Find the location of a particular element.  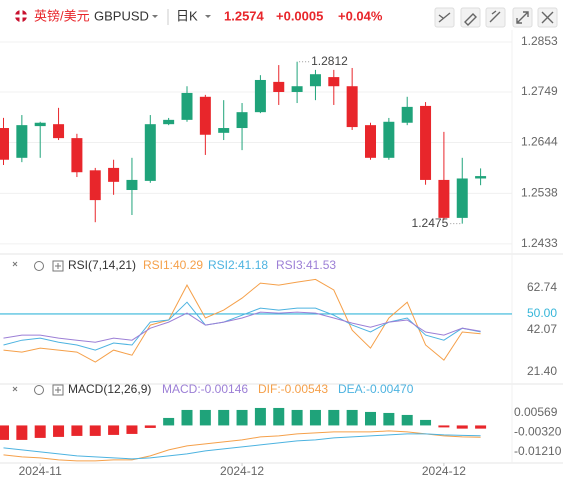

y-tick-label: 42.07 is located at coordinates (542, 329).